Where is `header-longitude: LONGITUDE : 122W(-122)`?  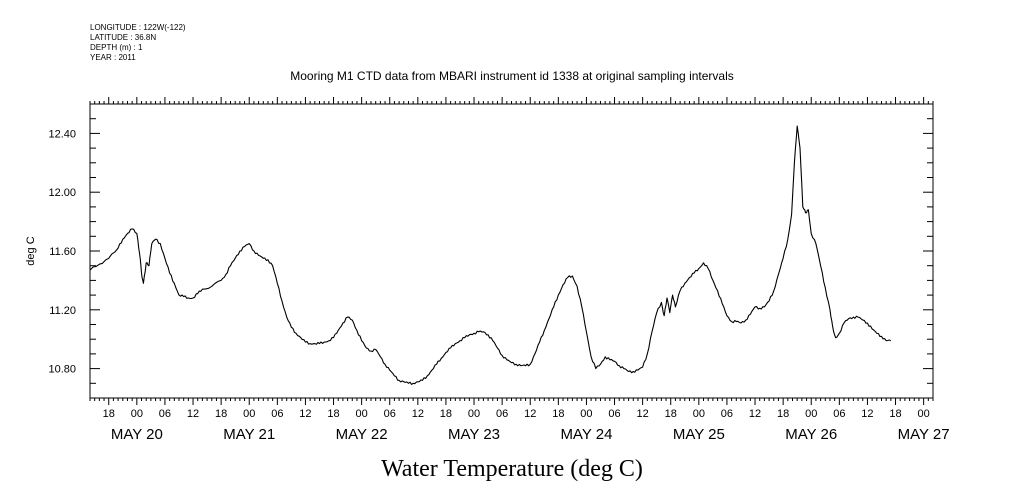
header-longitude: LONGITUDE : 122W(-122) is located at coordinates (138, 27).